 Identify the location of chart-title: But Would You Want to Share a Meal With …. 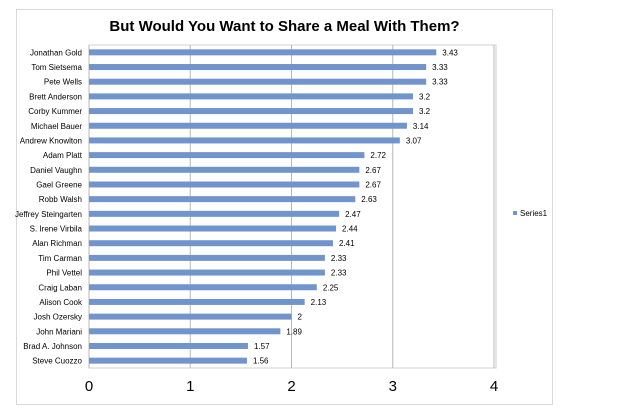
(284, 26).